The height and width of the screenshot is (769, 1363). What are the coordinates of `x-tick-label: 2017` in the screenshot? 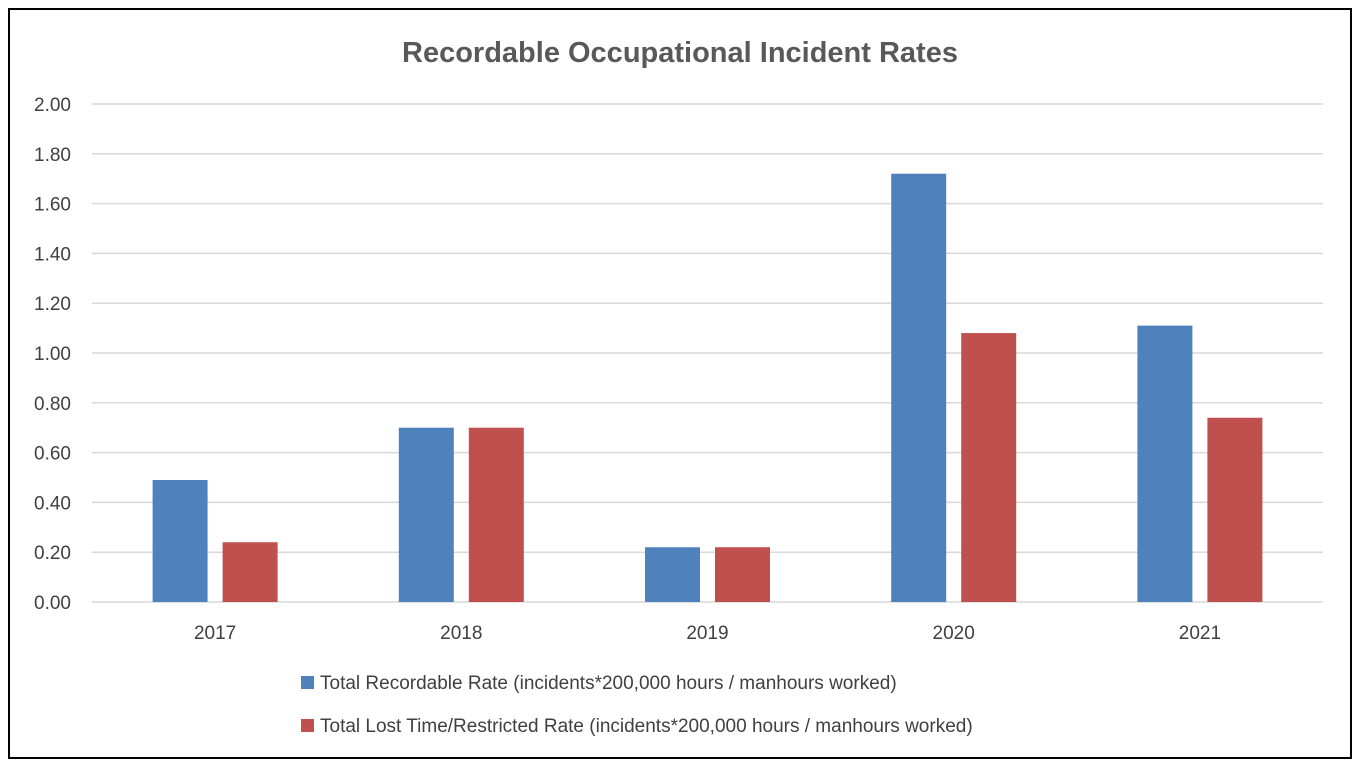 It's located at (215, 633).